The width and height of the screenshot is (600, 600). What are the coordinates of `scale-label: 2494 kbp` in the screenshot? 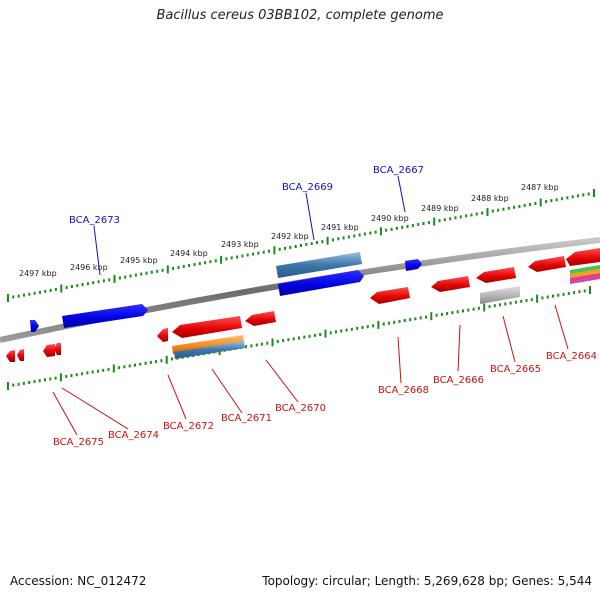 It's located at (189, 253).